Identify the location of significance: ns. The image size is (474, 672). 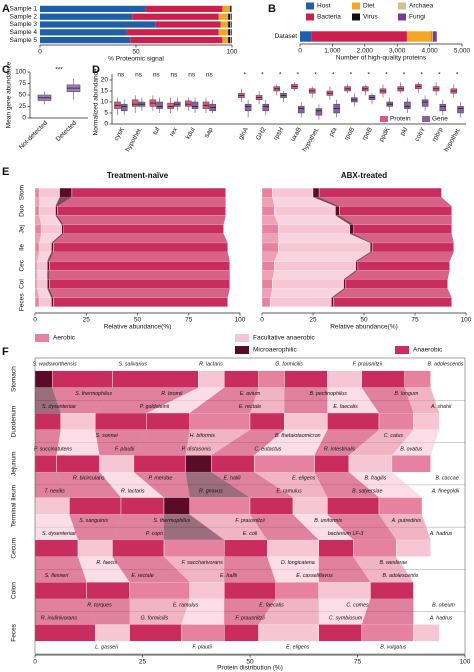
(121, 75).